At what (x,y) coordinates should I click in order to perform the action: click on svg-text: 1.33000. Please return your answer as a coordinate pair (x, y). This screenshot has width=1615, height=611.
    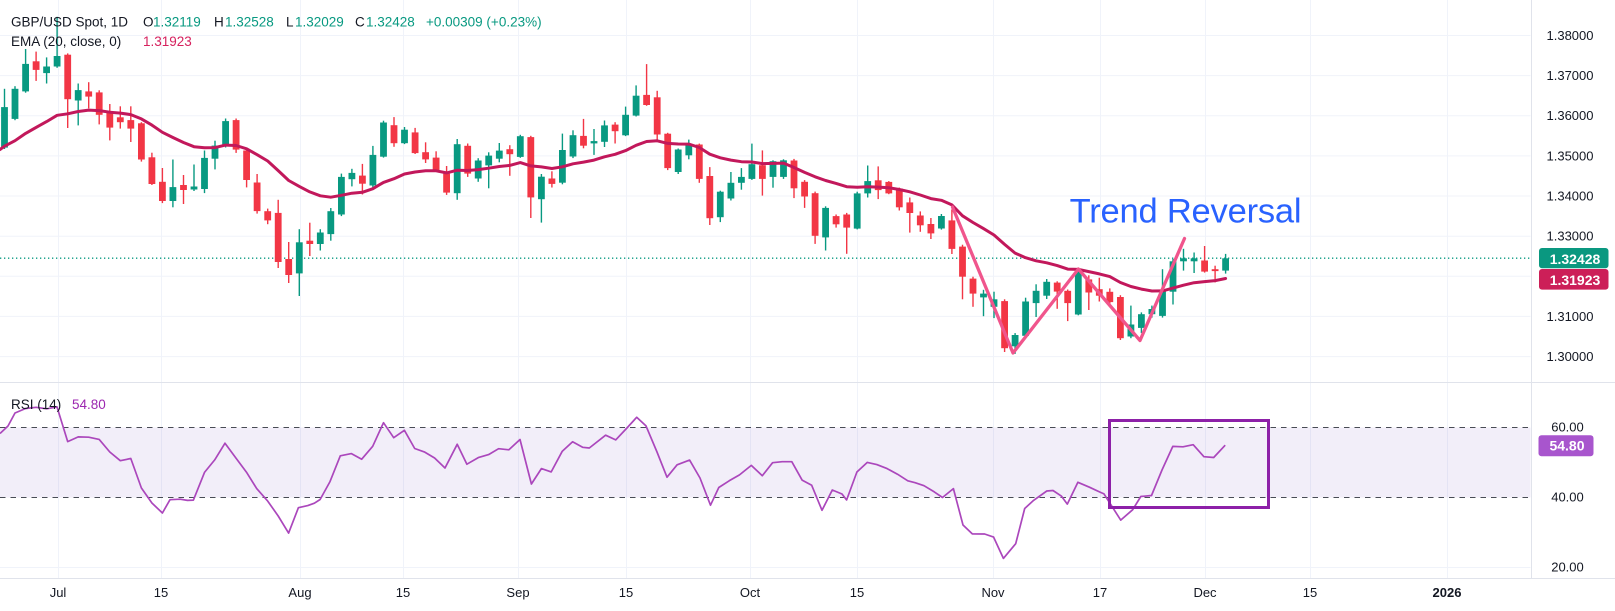
    Looking at the image, I should click on (1570, 236).